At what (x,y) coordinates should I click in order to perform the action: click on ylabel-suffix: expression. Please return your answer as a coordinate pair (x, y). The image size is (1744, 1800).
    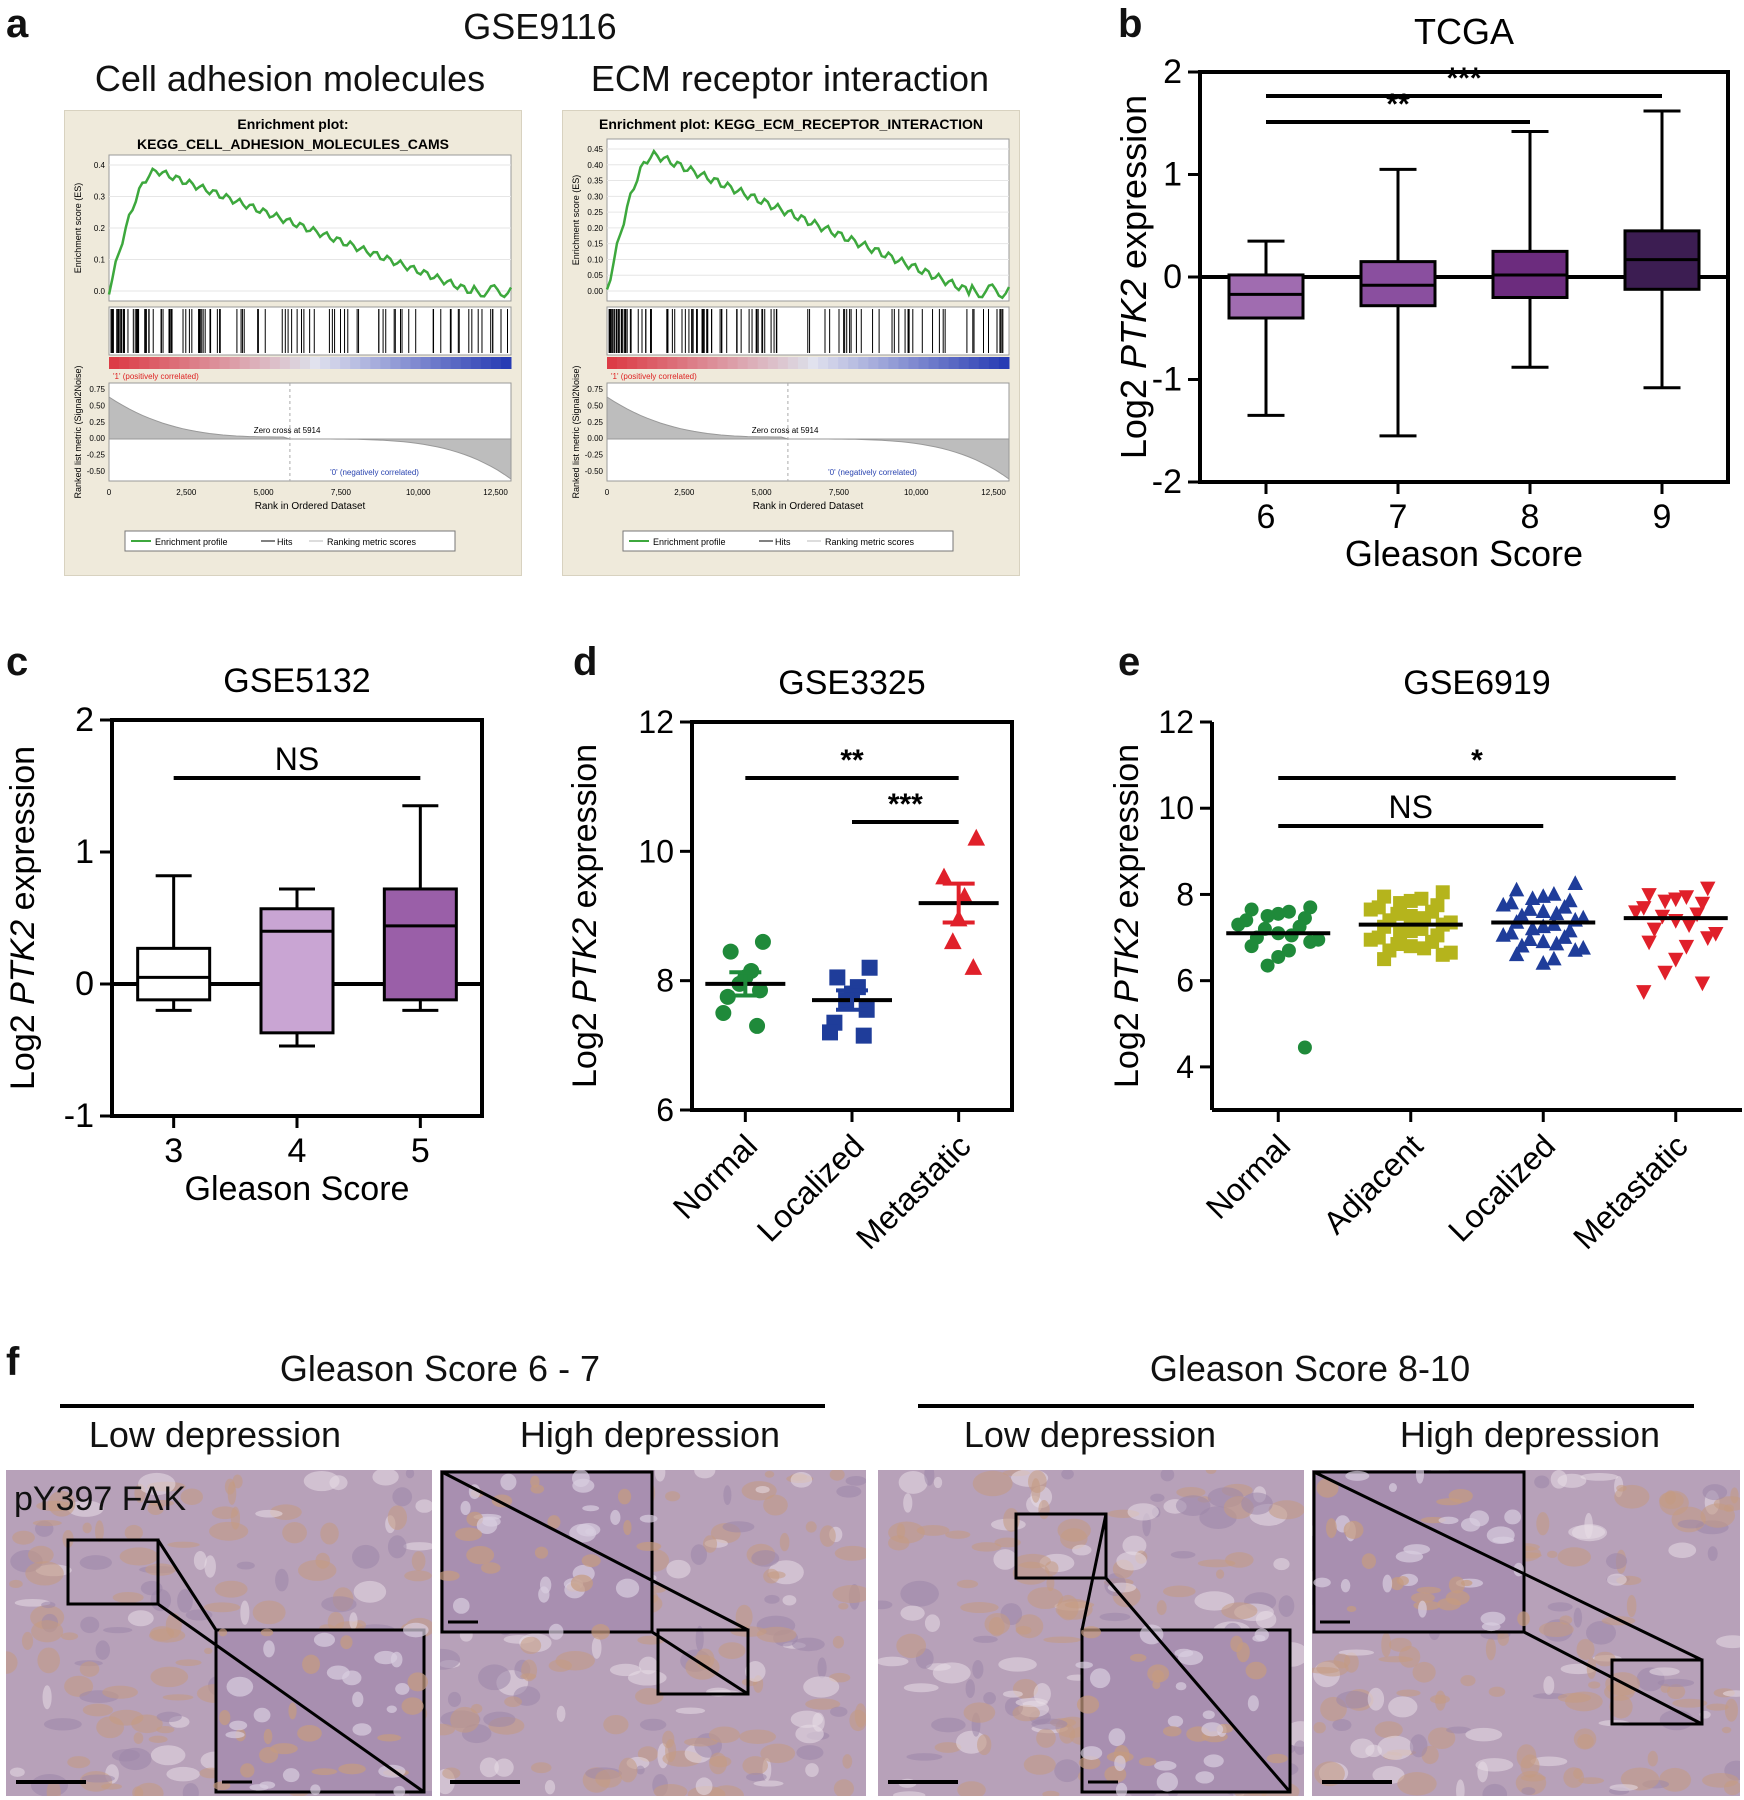
    Looking at the image, I should click on (1136, 187).